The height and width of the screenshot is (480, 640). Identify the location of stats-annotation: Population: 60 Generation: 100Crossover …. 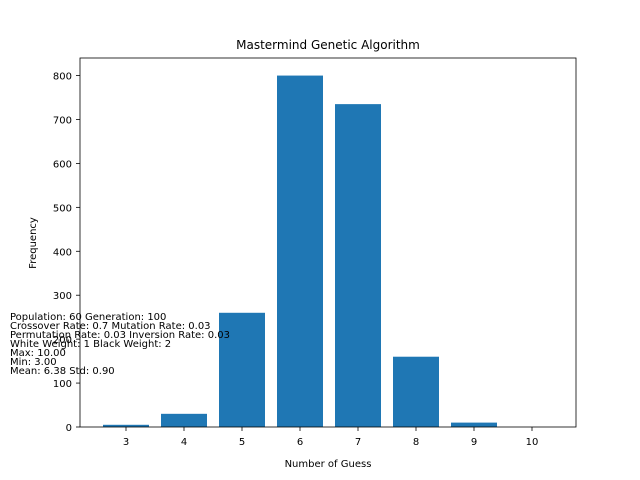
(120, 344).